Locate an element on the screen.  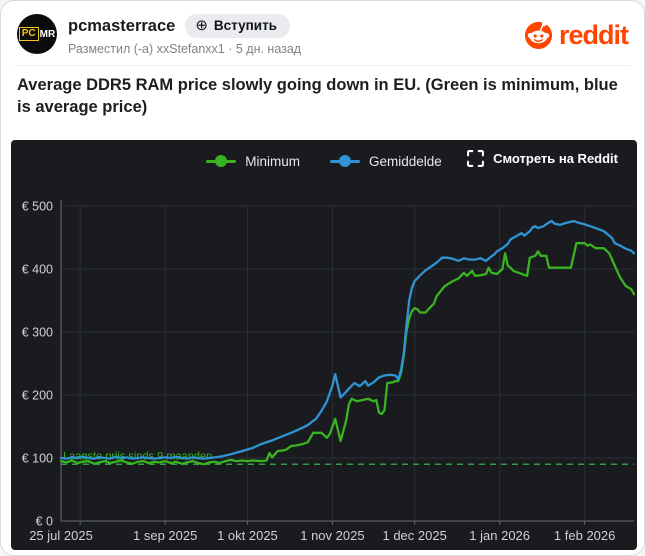
view-on-reddit-button: Смотреть на Reddit is located at coordinates (542, 158).